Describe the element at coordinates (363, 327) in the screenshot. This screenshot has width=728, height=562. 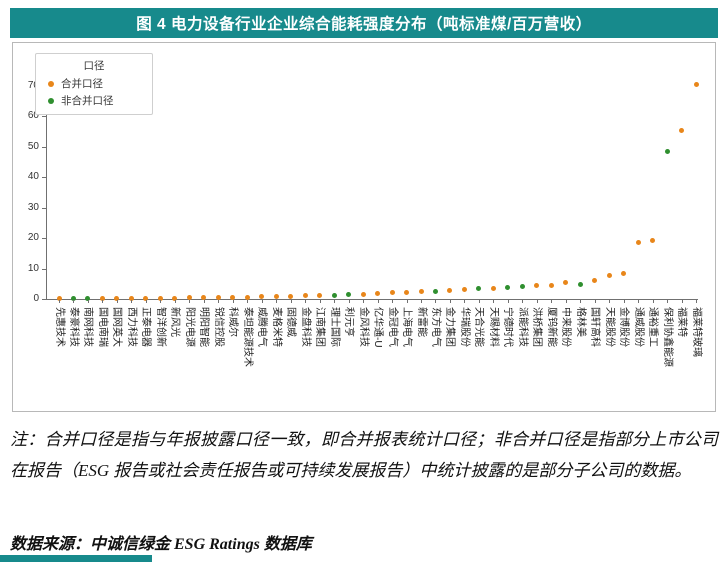
I see `x-tick-label: 金风科技` at that location.